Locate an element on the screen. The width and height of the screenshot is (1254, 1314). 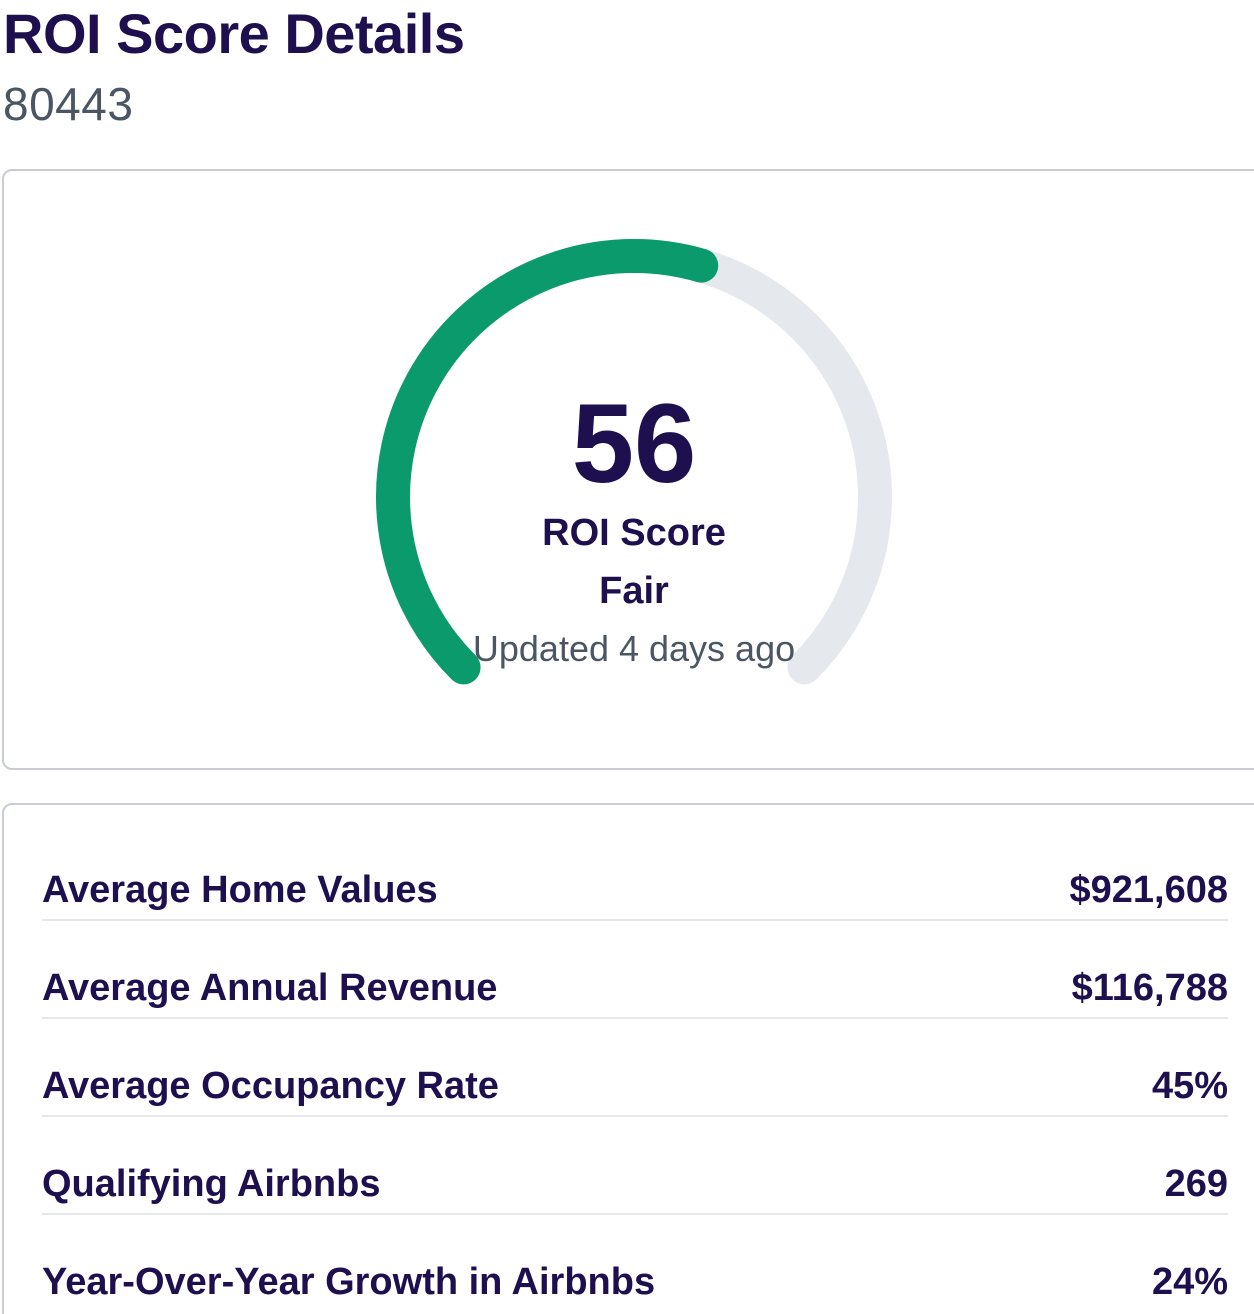
gauge-progress is located at coordinates (547, 462).